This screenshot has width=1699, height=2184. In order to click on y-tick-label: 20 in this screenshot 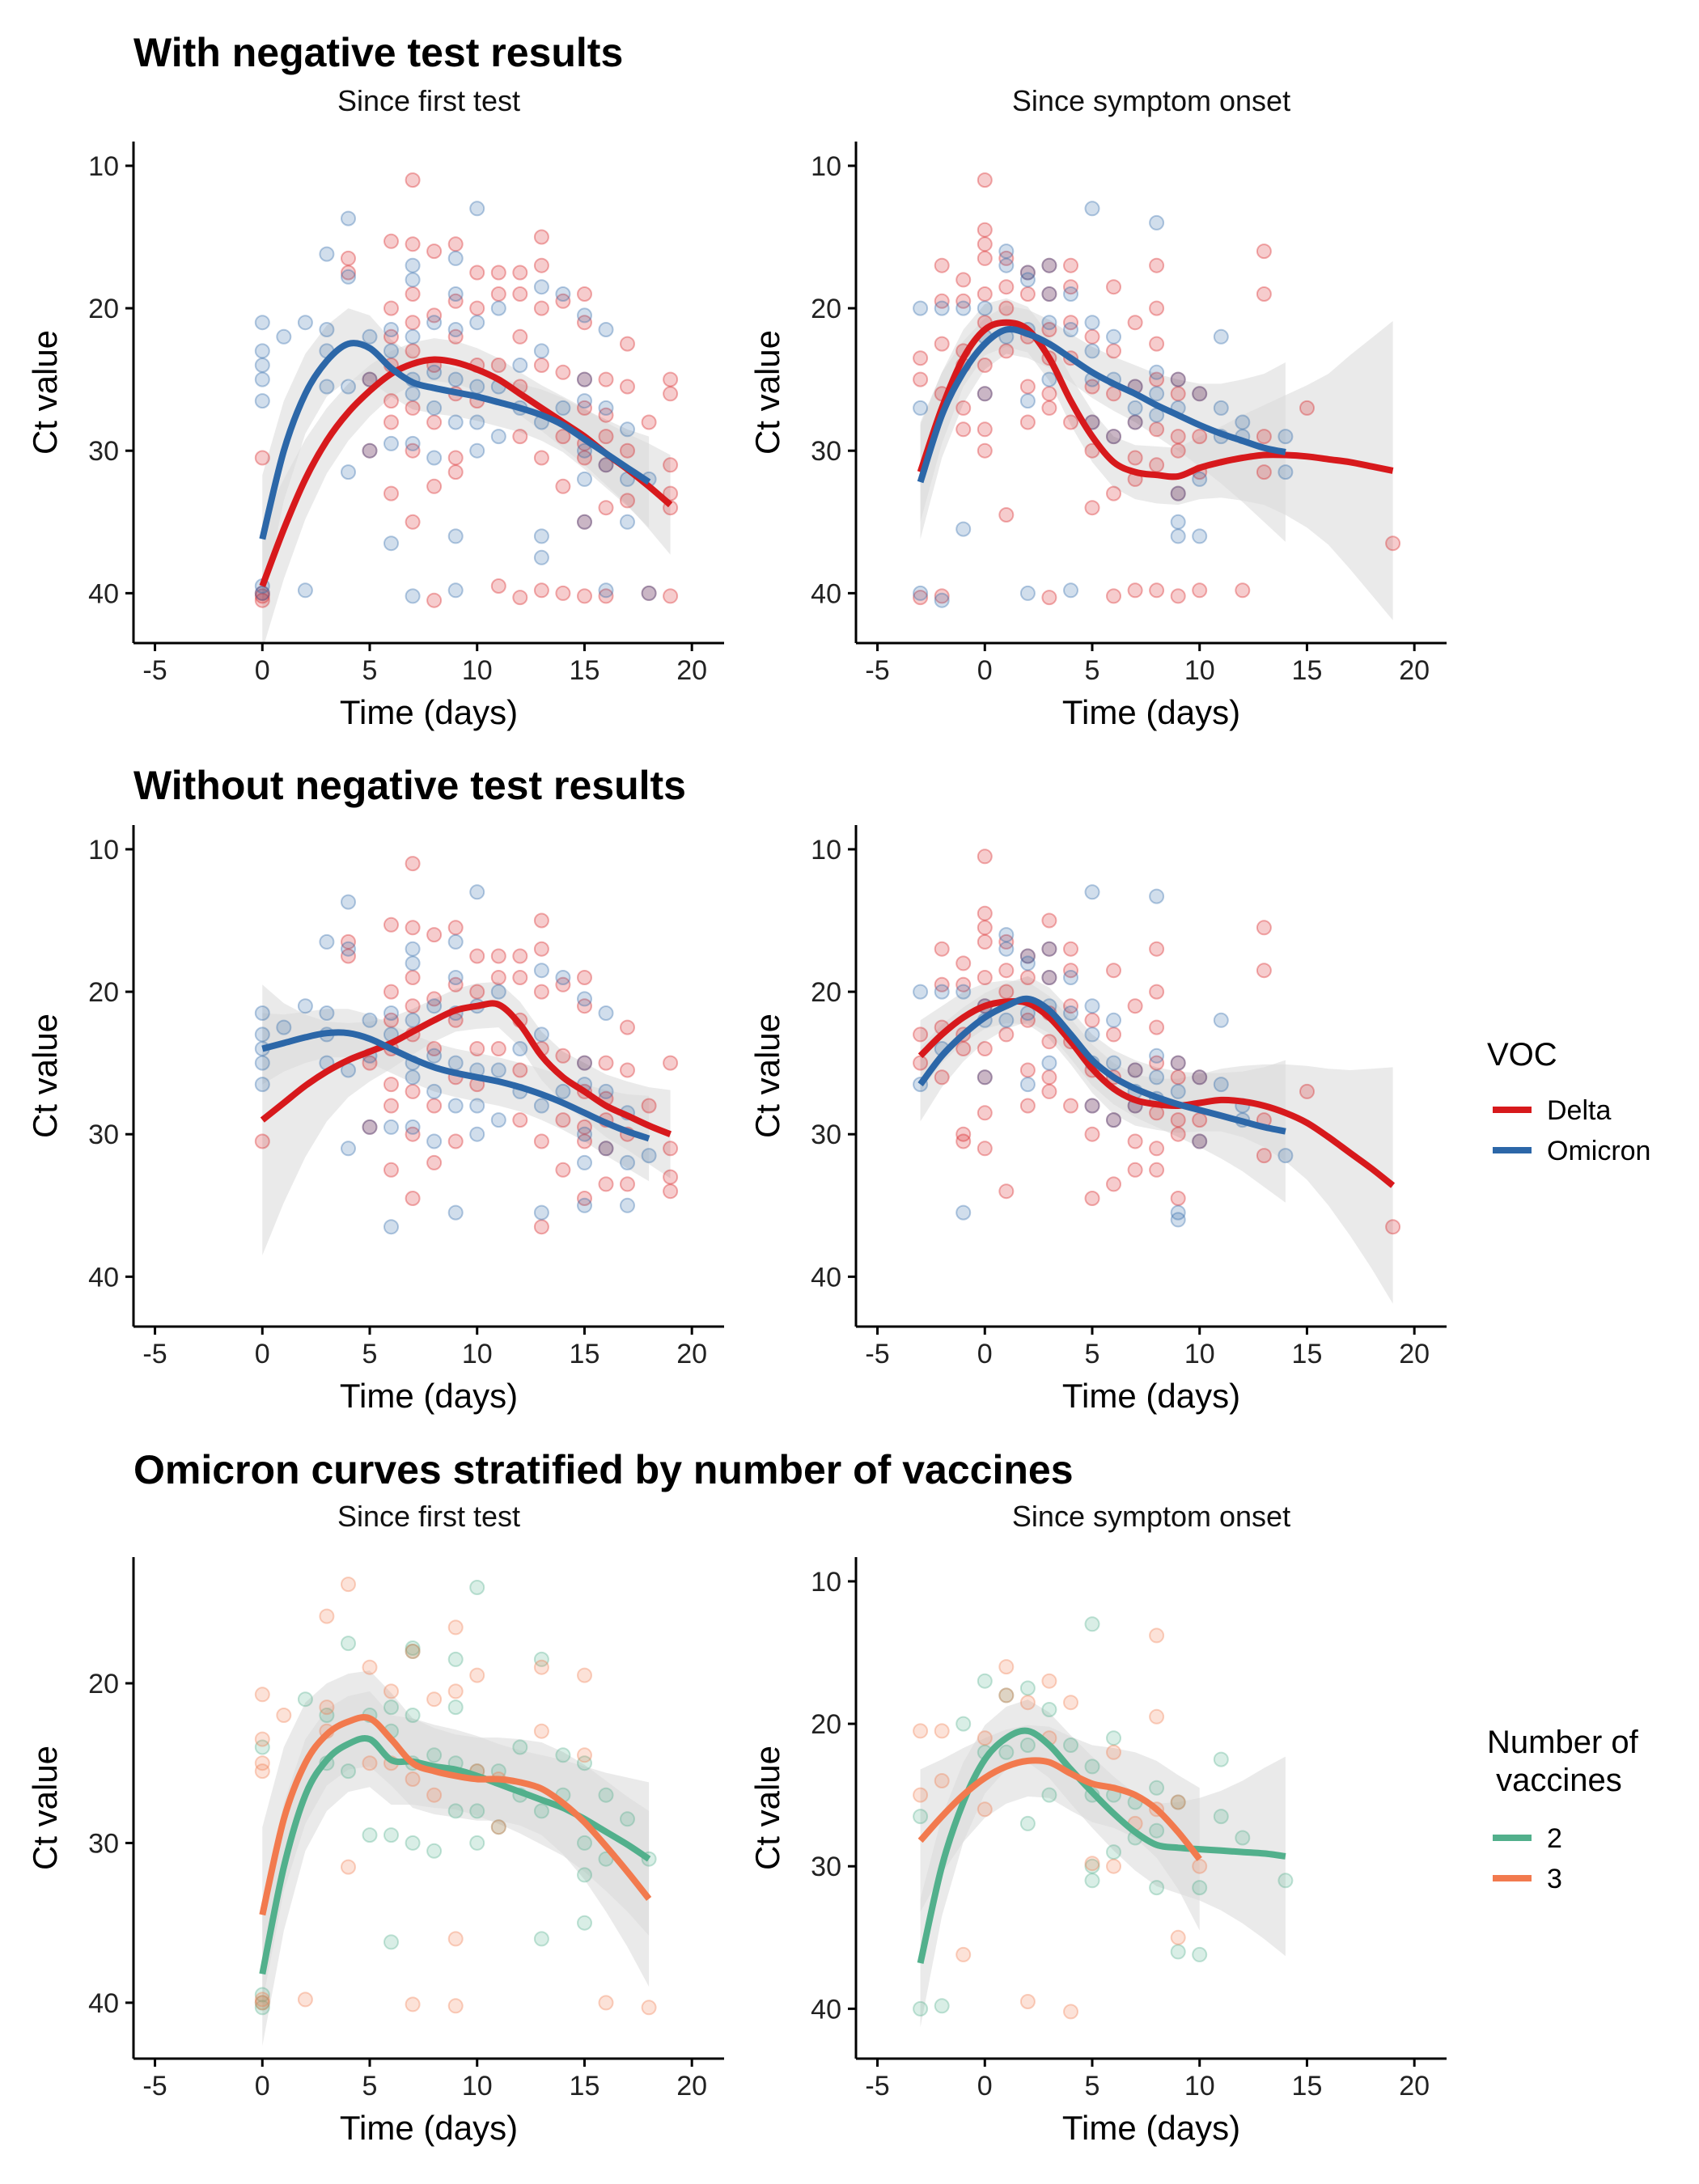, I will do `click(826, 993)`.